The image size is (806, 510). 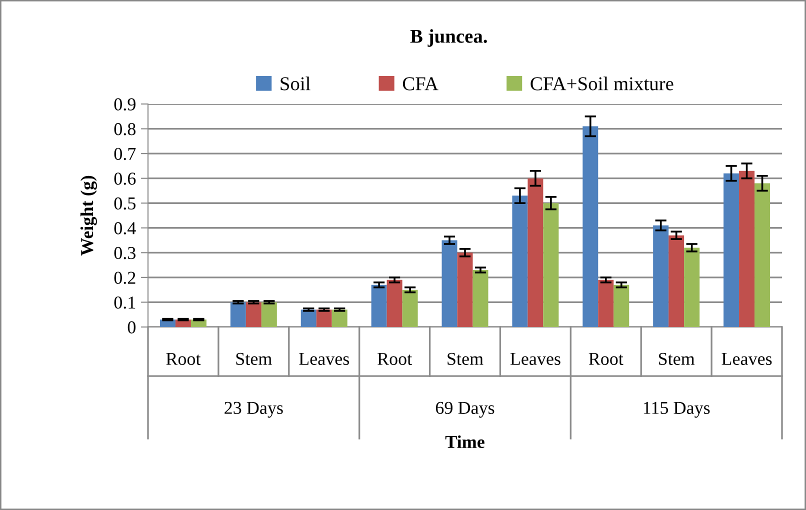 I want to click on y-tick-label: 0.4, so click(x=125, y=228).